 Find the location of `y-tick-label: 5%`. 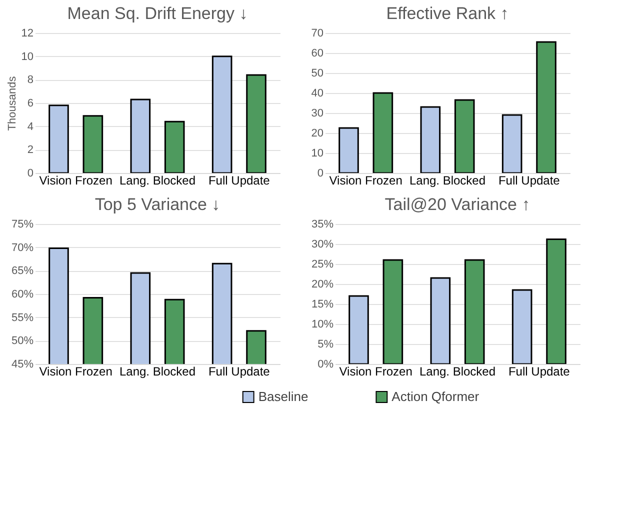

y-tick-label: 5% is located at coordinates (326, 344).